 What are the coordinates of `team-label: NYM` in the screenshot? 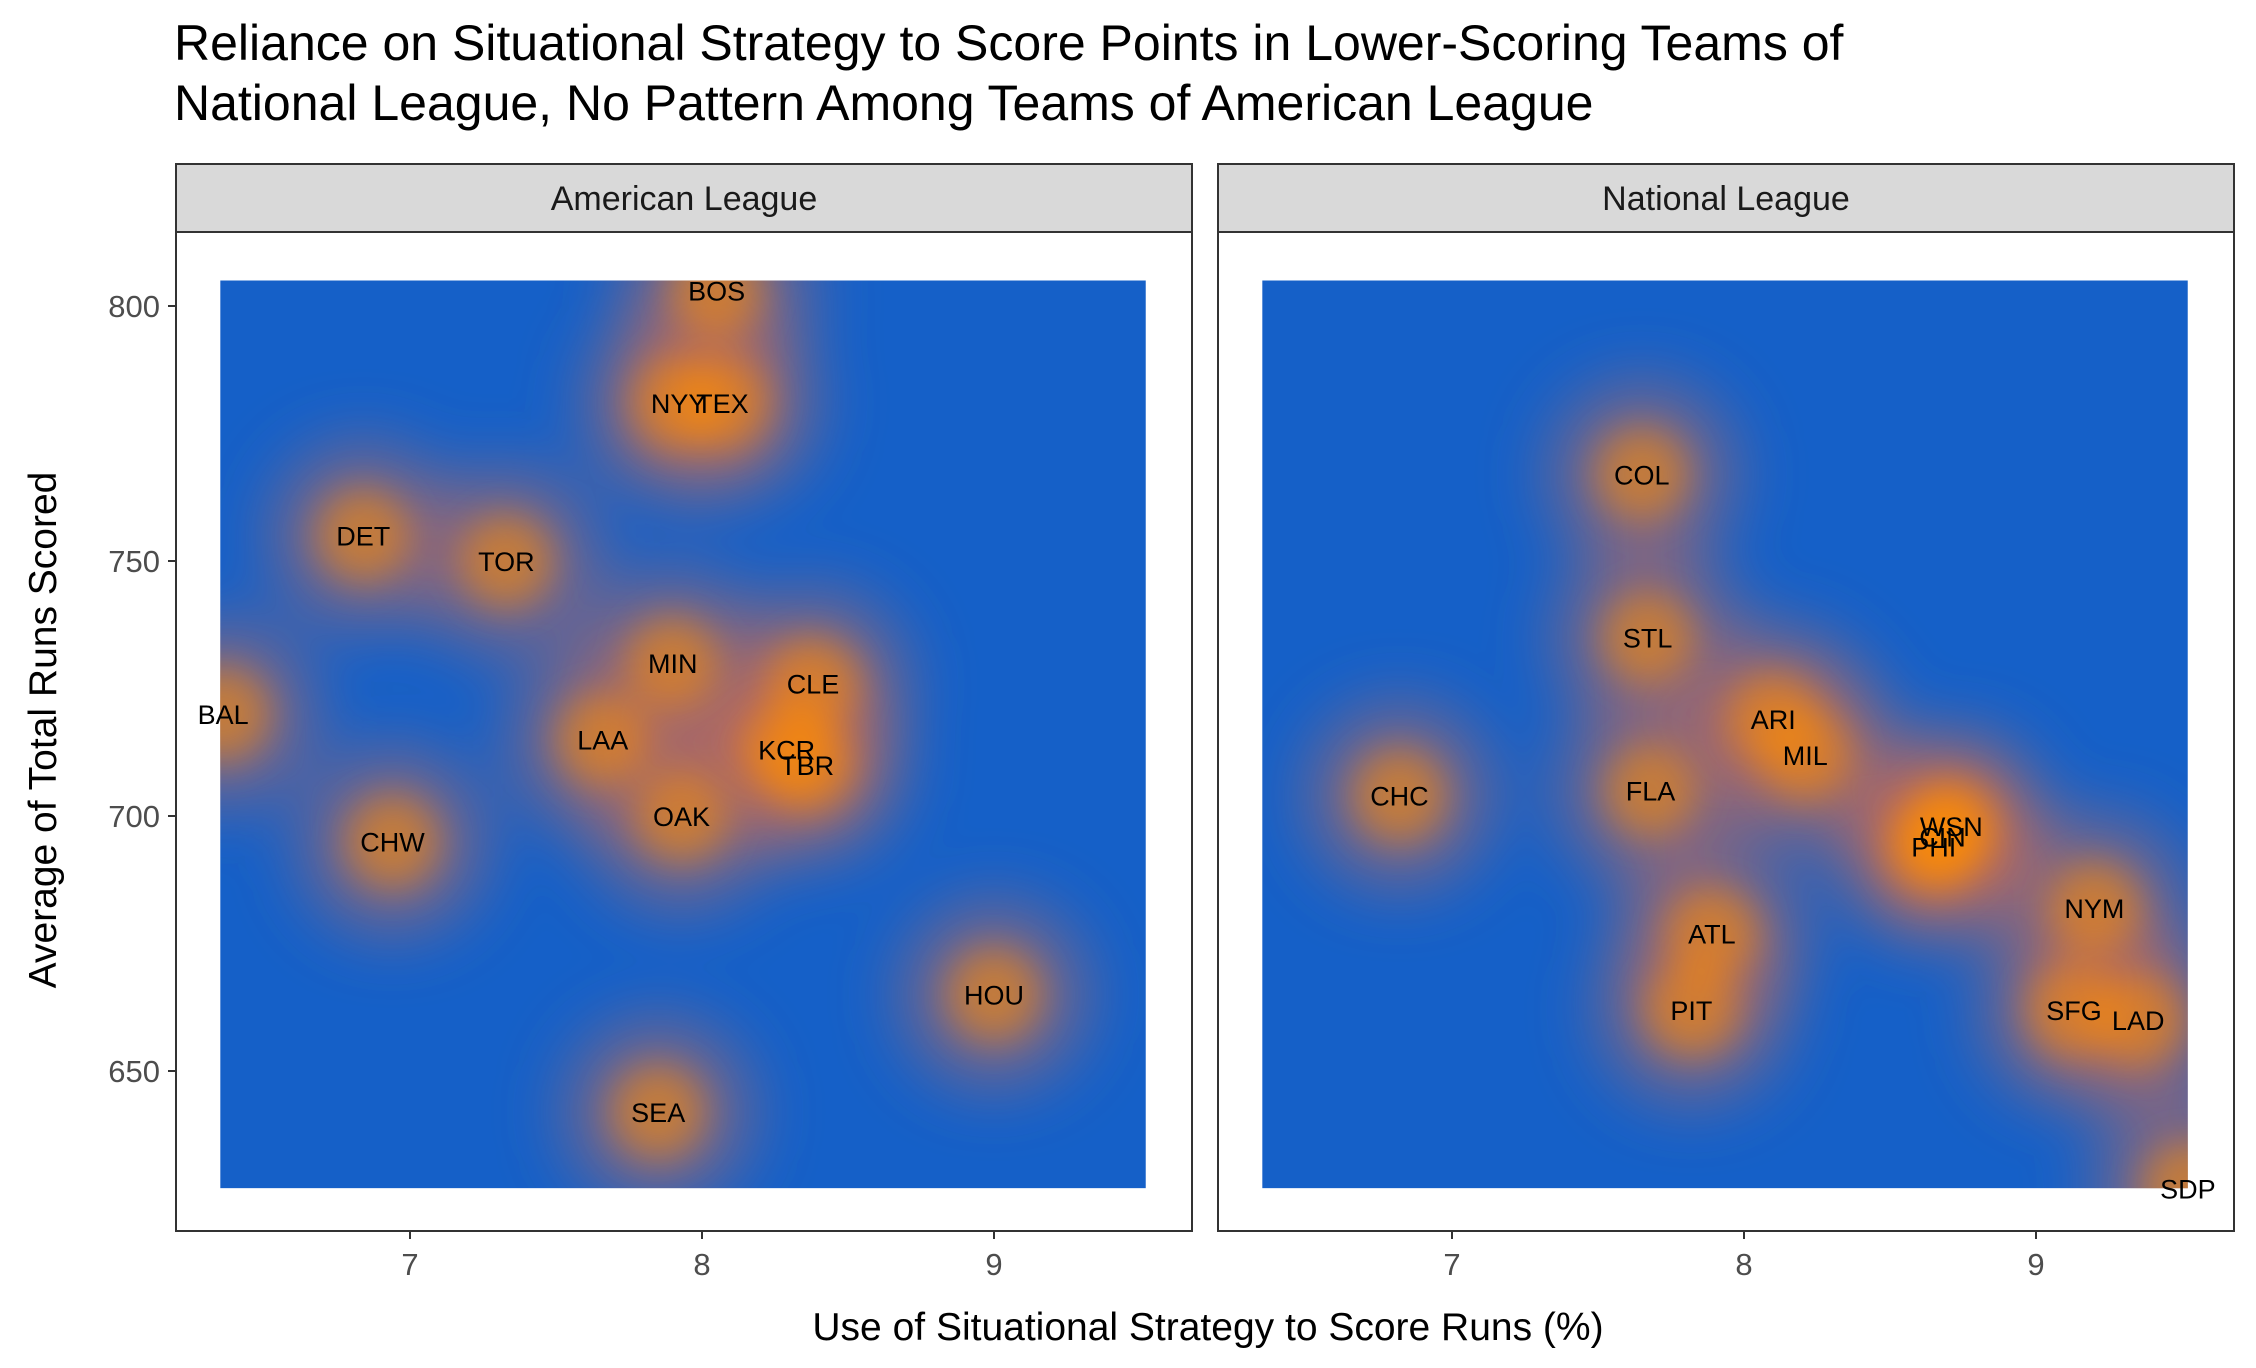 It's located at (2094, 909).